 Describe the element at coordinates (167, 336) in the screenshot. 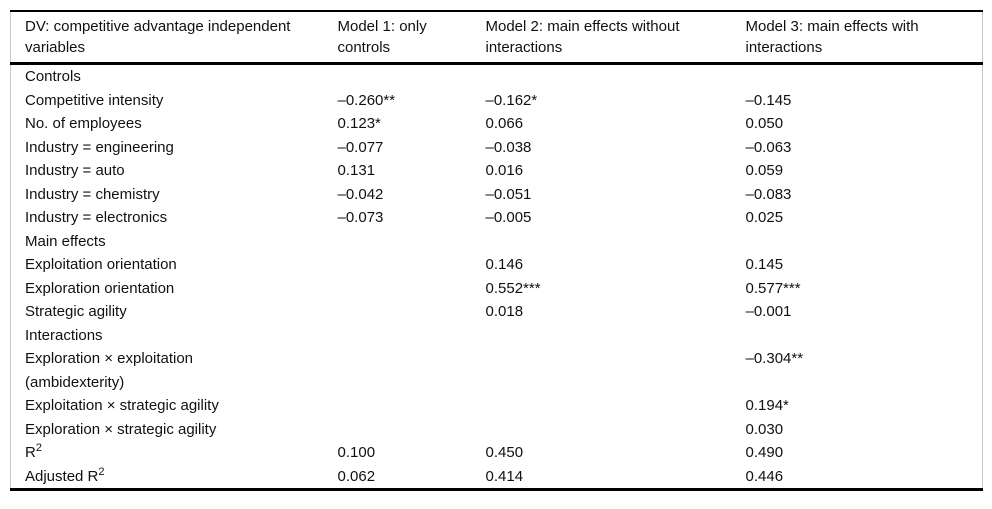

I see `section-label-cell: Interactions` at that location.